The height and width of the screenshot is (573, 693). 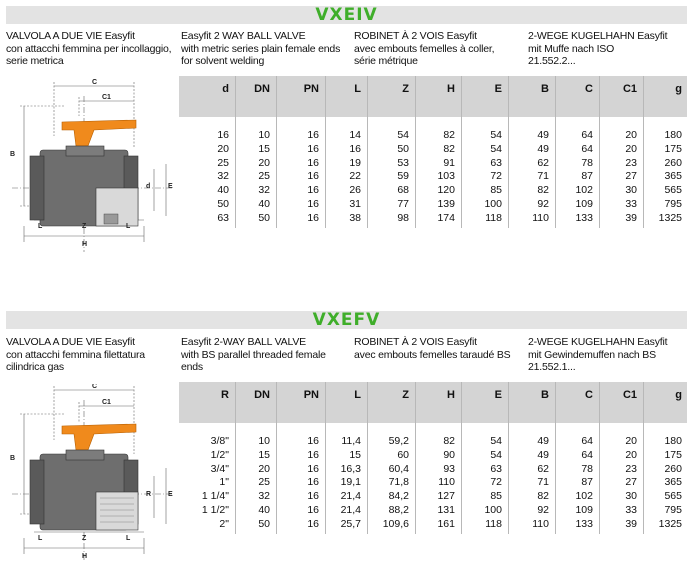 What do you see at coordinates (224, 523) in the screenshot?
I see `table-cell: 2"` at bounding box center [224, 523].